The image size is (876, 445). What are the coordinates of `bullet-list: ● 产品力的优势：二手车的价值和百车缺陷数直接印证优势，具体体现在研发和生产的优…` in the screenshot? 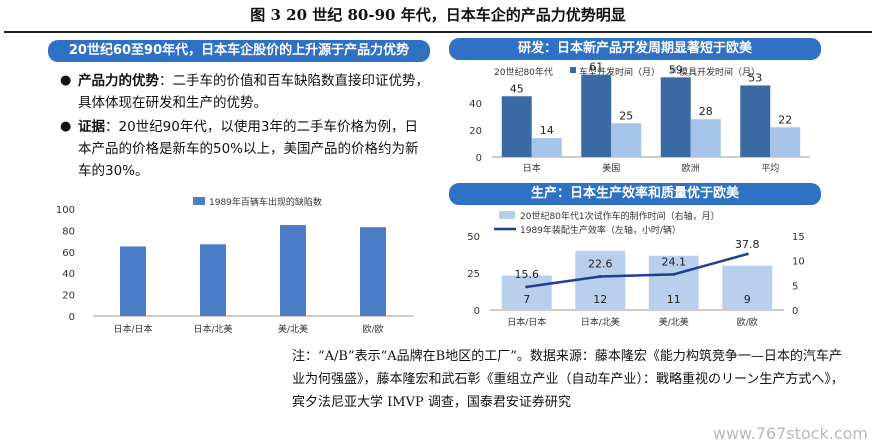 It's located at (245, 127).